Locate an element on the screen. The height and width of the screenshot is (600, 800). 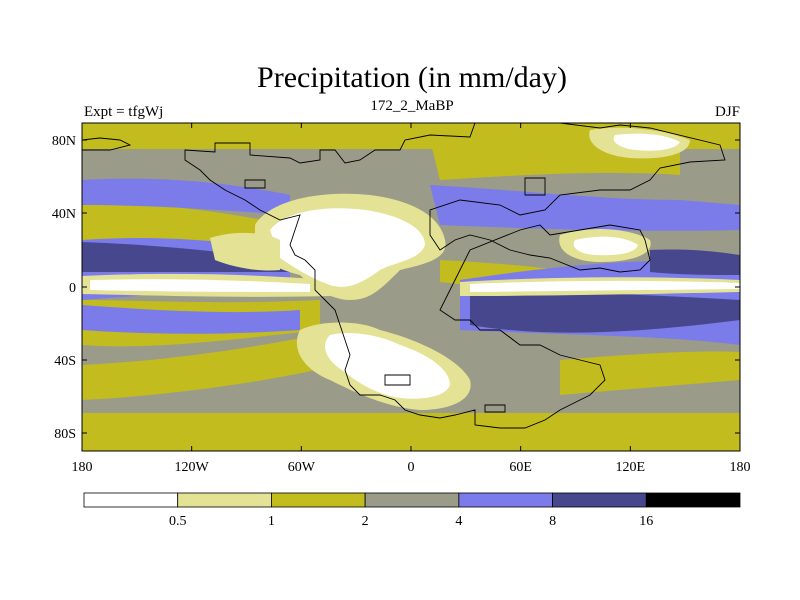
legend-label: 4 is located at coordinates (458, 521).